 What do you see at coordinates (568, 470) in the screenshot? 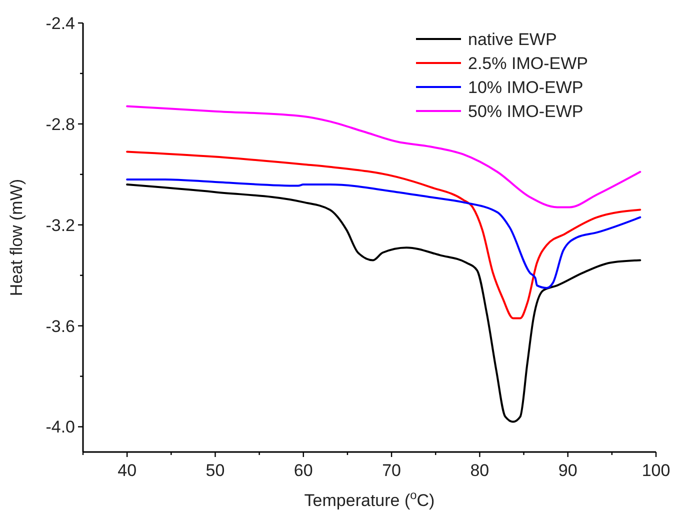
I see `x-tick-label: 90` at bounding box center [568, 470].